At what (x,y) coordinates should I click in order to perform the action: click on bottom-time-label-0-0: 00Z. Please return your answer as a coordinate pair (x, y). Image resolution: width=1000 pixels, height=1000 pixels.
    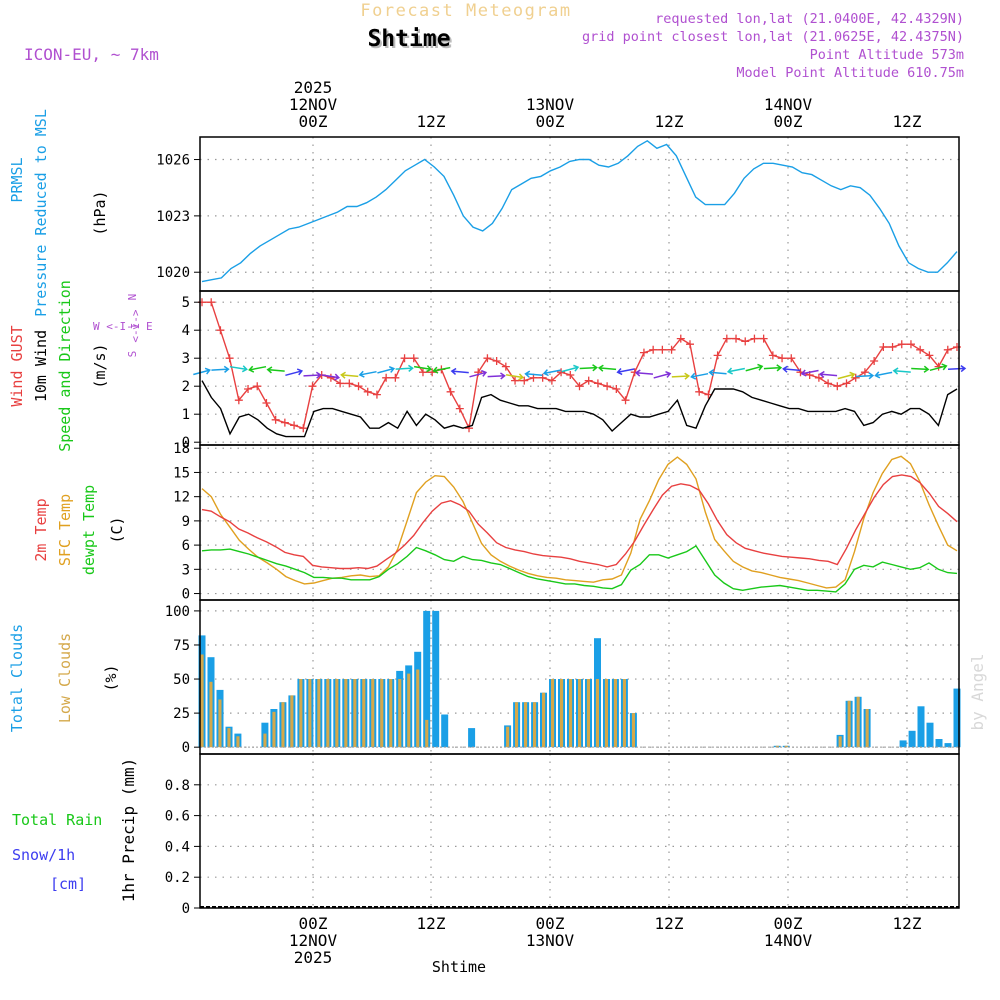
    Looking at the image, I should click on (313, 923).